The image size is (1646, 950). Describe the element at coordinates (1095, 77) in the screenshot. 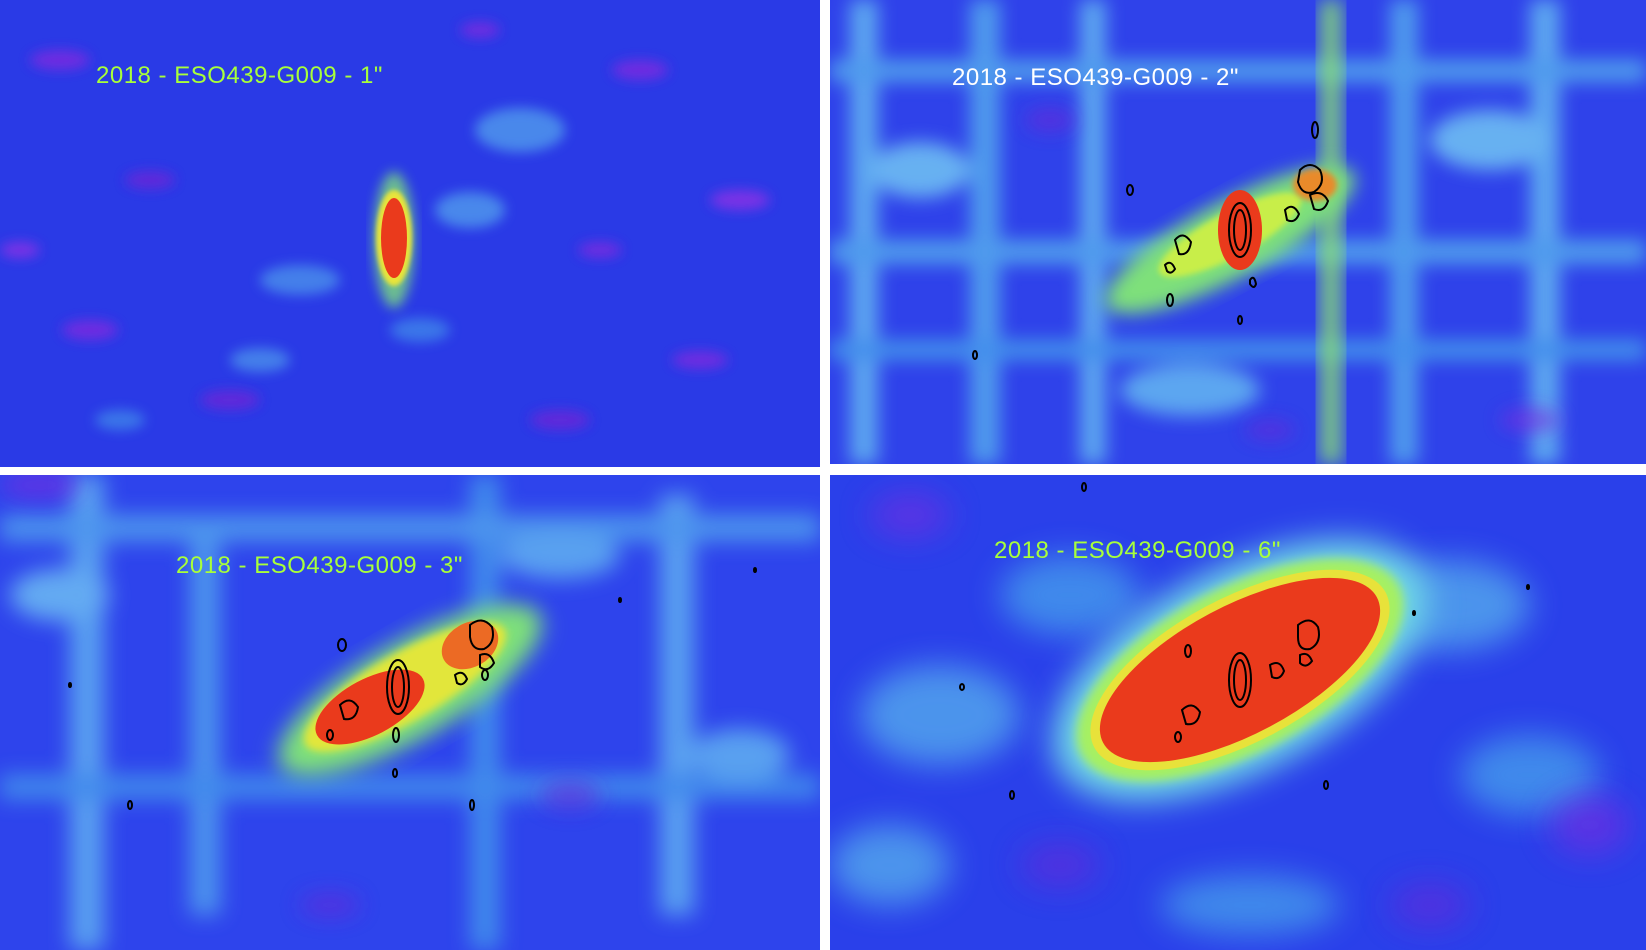

I see `panel-title: 2018 - ESO439-G009 - 2"` at that location.